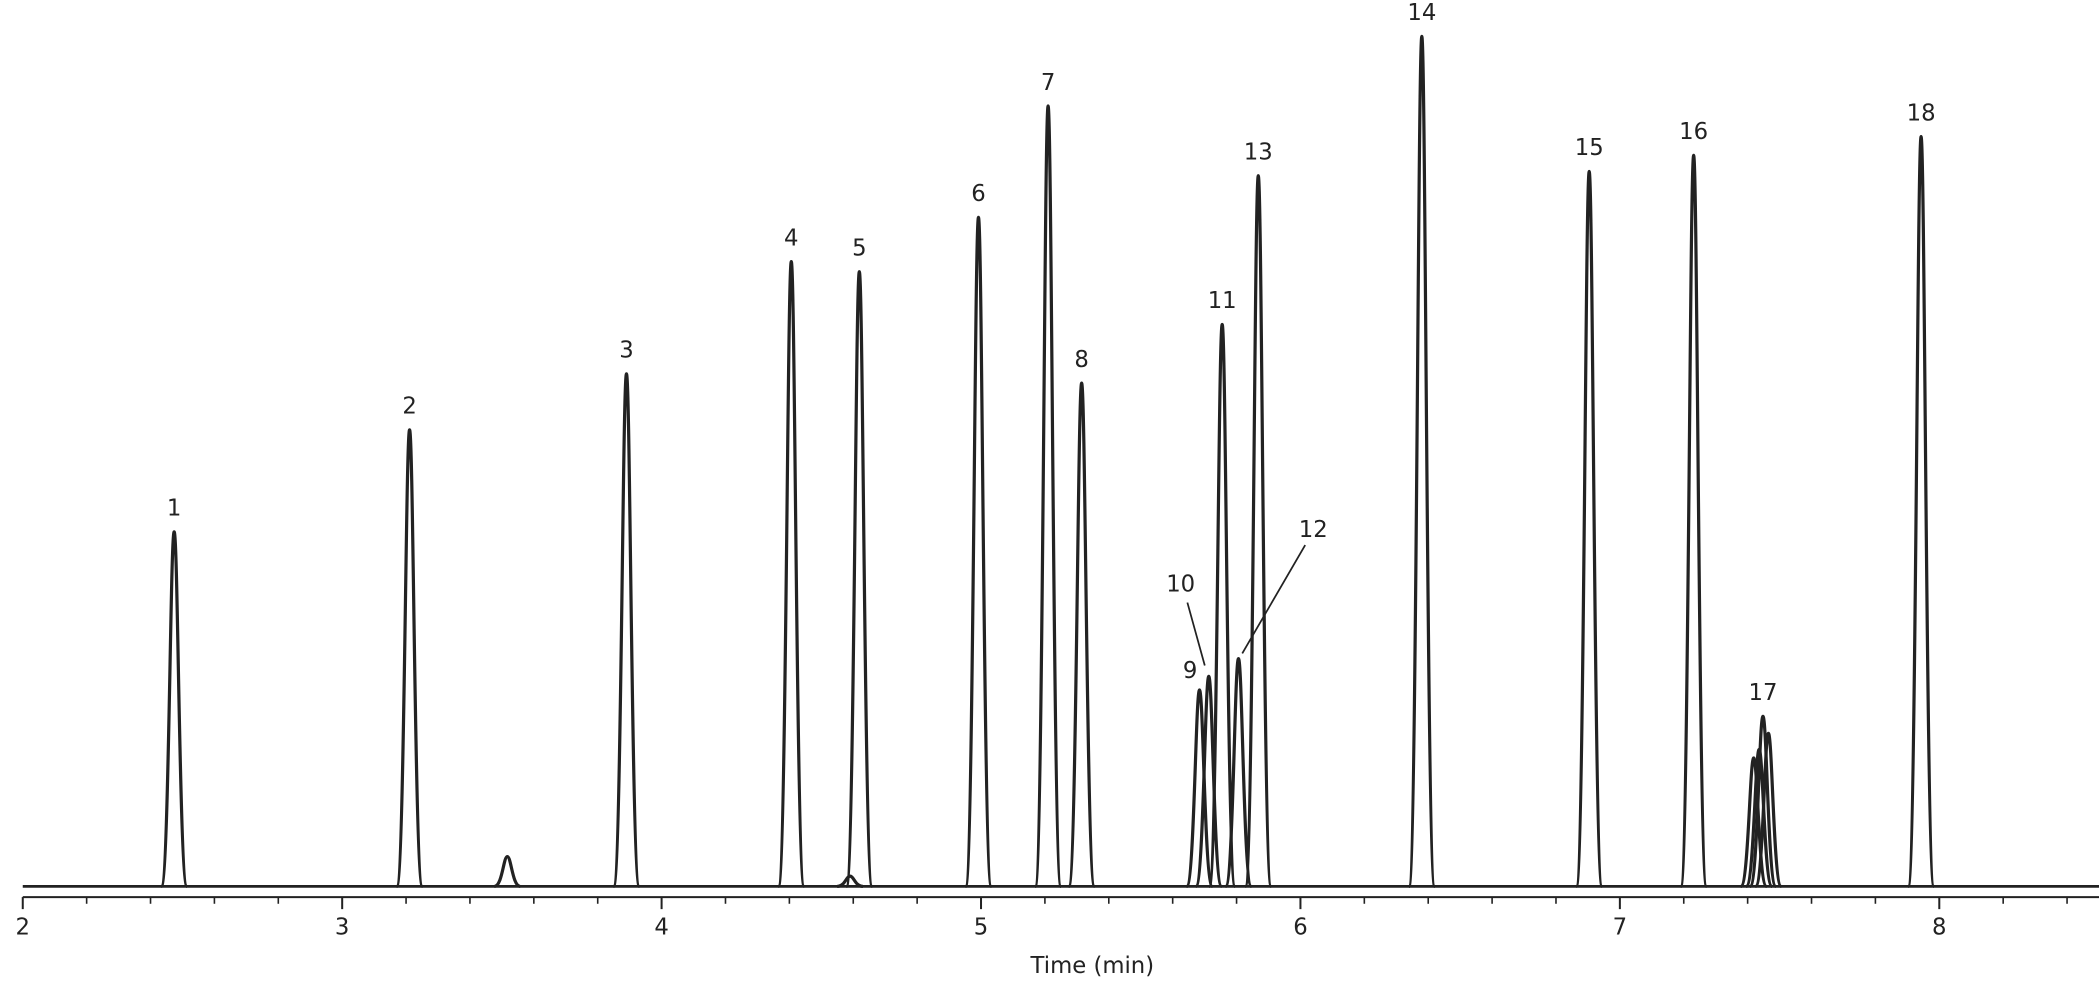 The width and height of the screenshot is (2099, 999). What do you see at coordinates (981, 927) in the screenshot?
I see `x-tick-label: 5` at bounding box center [981, 927].